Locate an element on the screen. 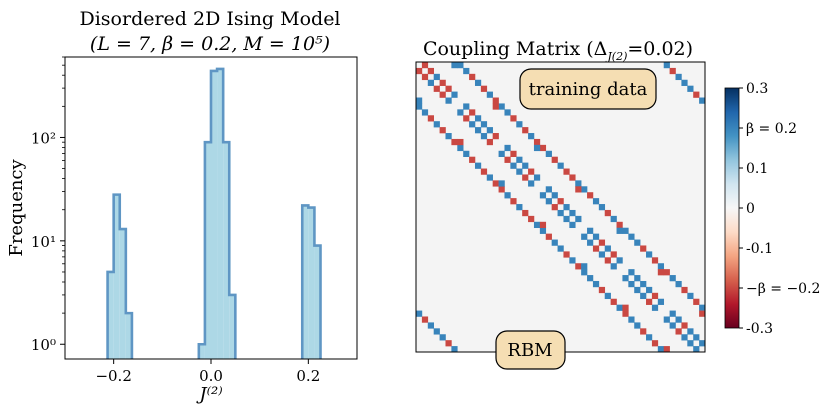 The height and width of the screenshot is (417, 834). annotation-rbm: RBM is located at coordinates (530, 350).